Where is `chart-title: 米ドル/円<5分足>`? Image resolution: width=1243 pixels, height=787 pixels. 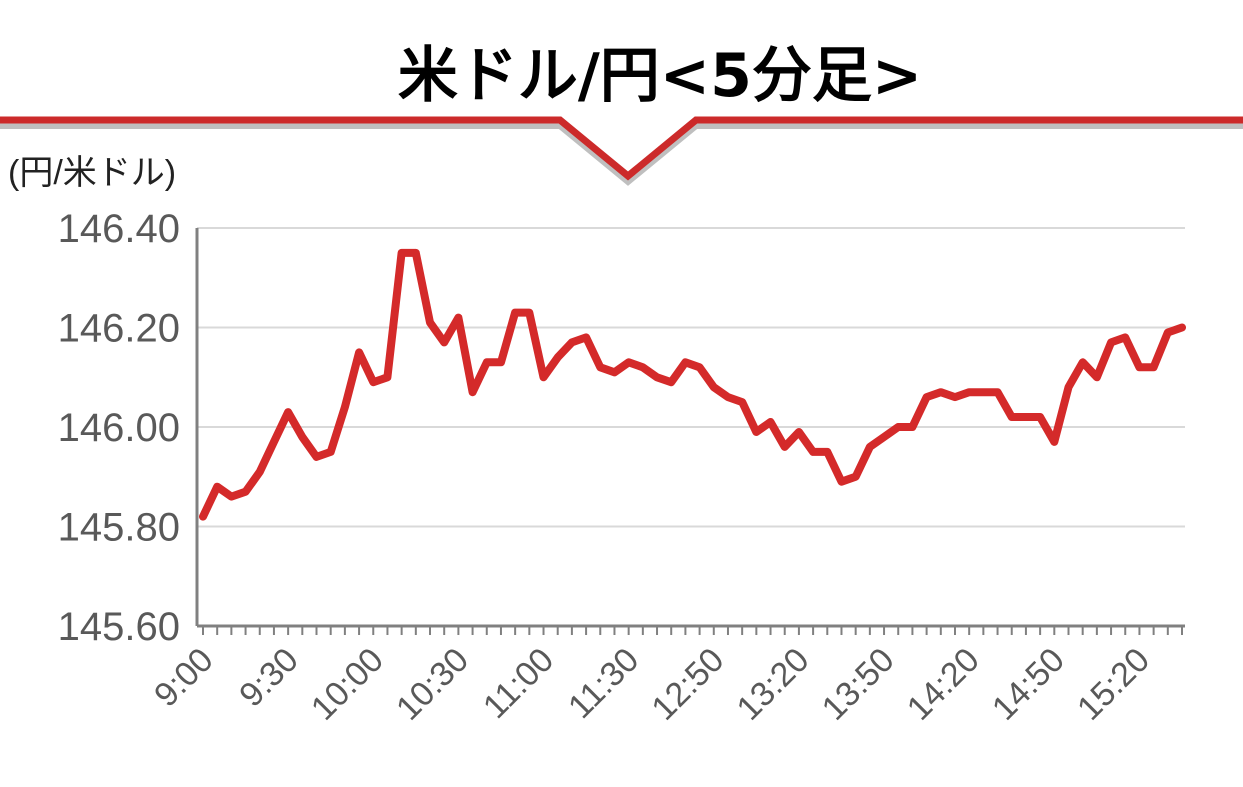
chart-title: 米ドル/円<5分足> is located at coordinates (660, 76).